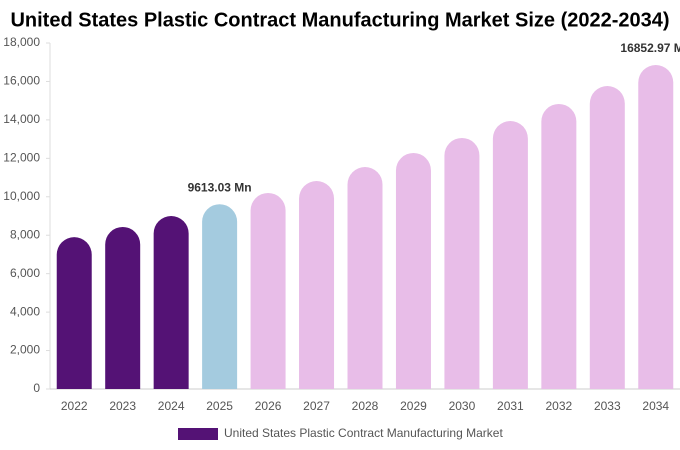 Image resolution: width=680 pixels, height=450 pixels. Describe the element at coordinates (607, 406) in the screenshot. I see `x-tick-label: 2033` at that location.